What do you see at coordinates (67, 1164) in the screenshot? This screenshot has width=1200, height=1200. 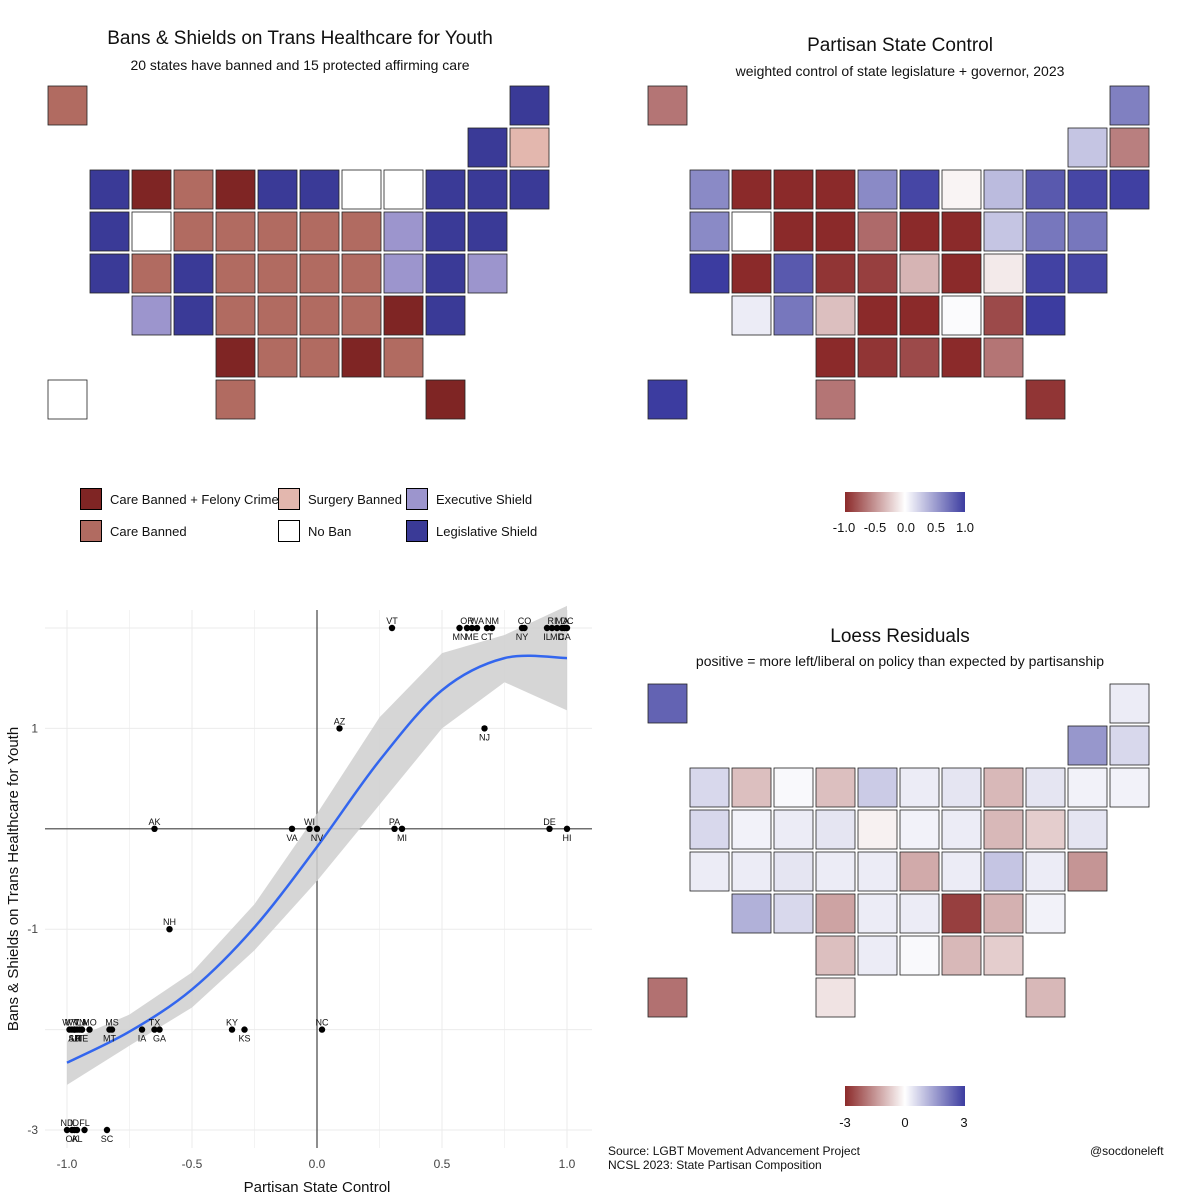 I see `x-tick-label: -1.0` at bounding box center [67, 1164].